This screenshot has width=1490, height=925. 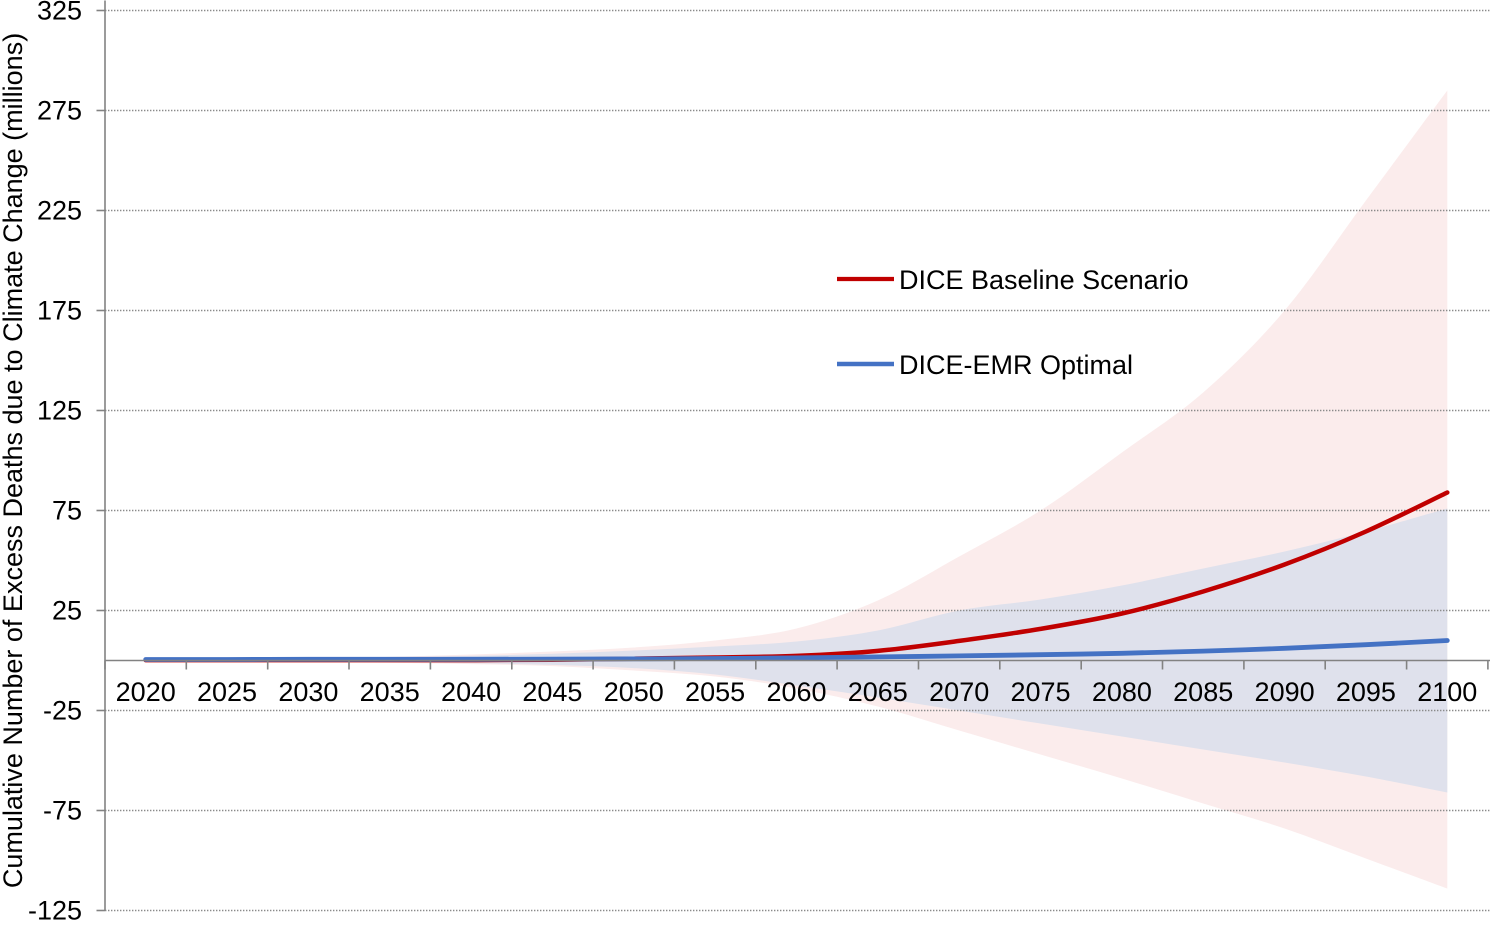 I want to click on svg-text: DICE-EMR Optimal, so click(x=1016, y=365).